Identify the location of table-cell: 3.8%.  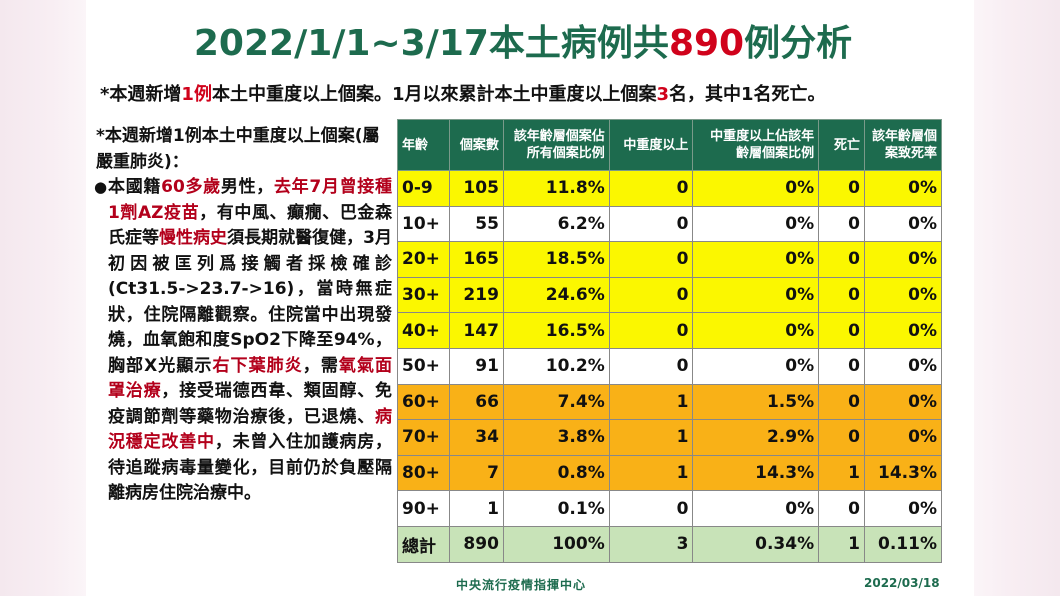
(556, 437).